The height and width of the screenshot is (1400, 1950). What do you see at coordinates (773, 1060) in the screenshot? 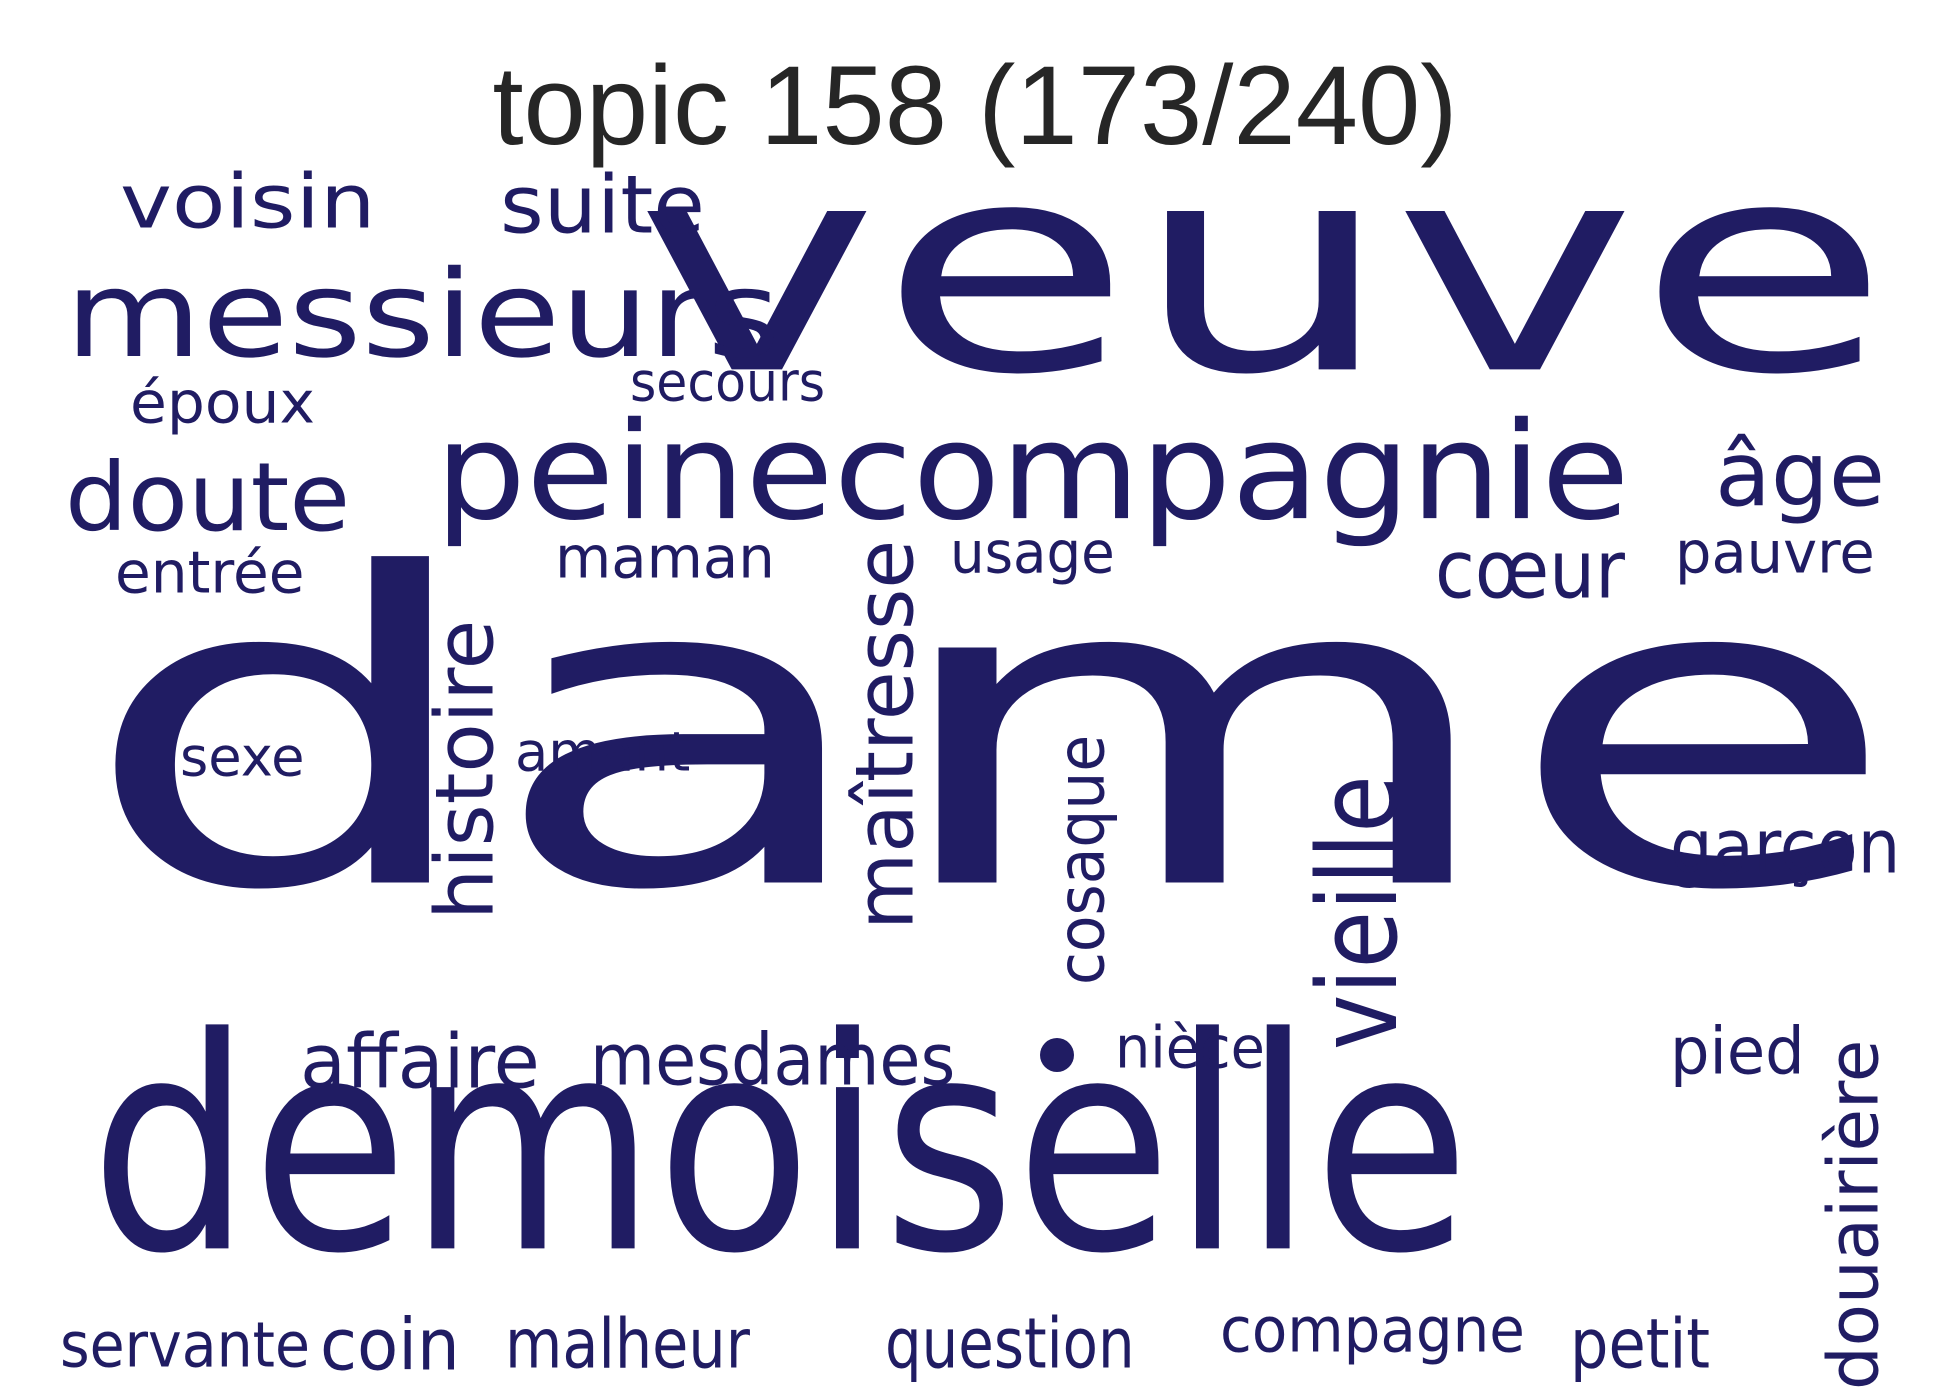
I see `word-mesdames: mesdames` at bounding box center [773, 1060].